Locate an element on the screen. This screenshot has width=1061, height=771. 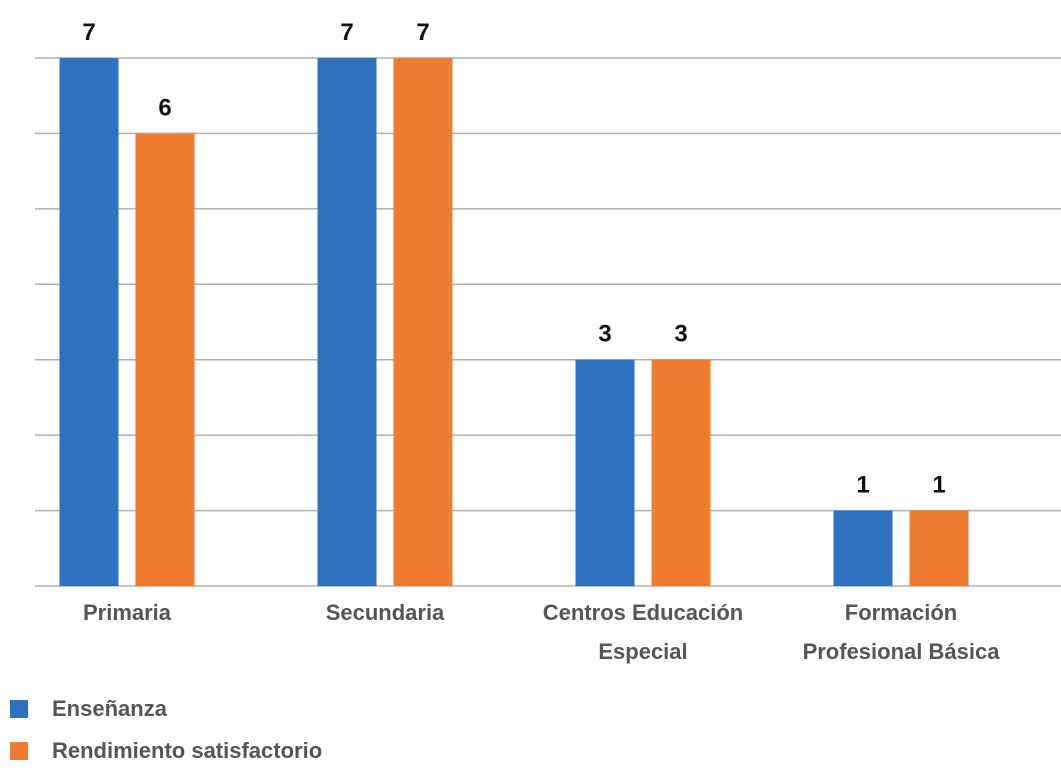
legend-label: Enseñanza is located at coordinates (109, 708).